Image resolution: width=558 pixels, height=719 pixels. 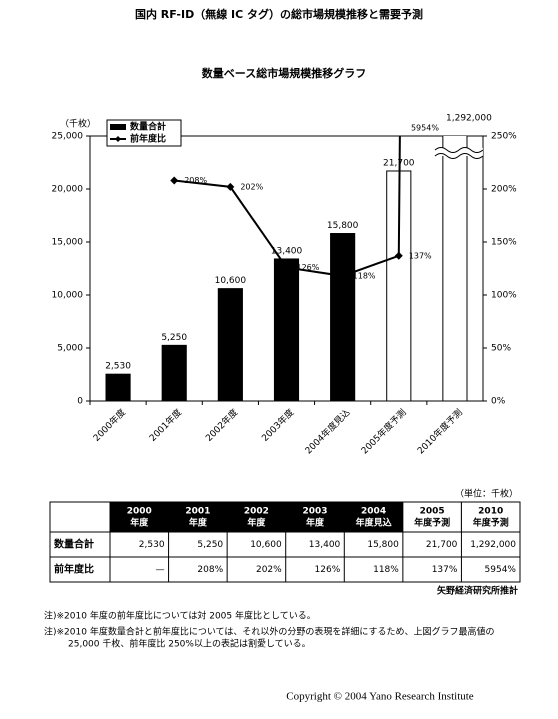 What do you see at coordinates (210, 545) in the screenshot?
I see `table-cell: 5,250` at bounding box center [210, 545].